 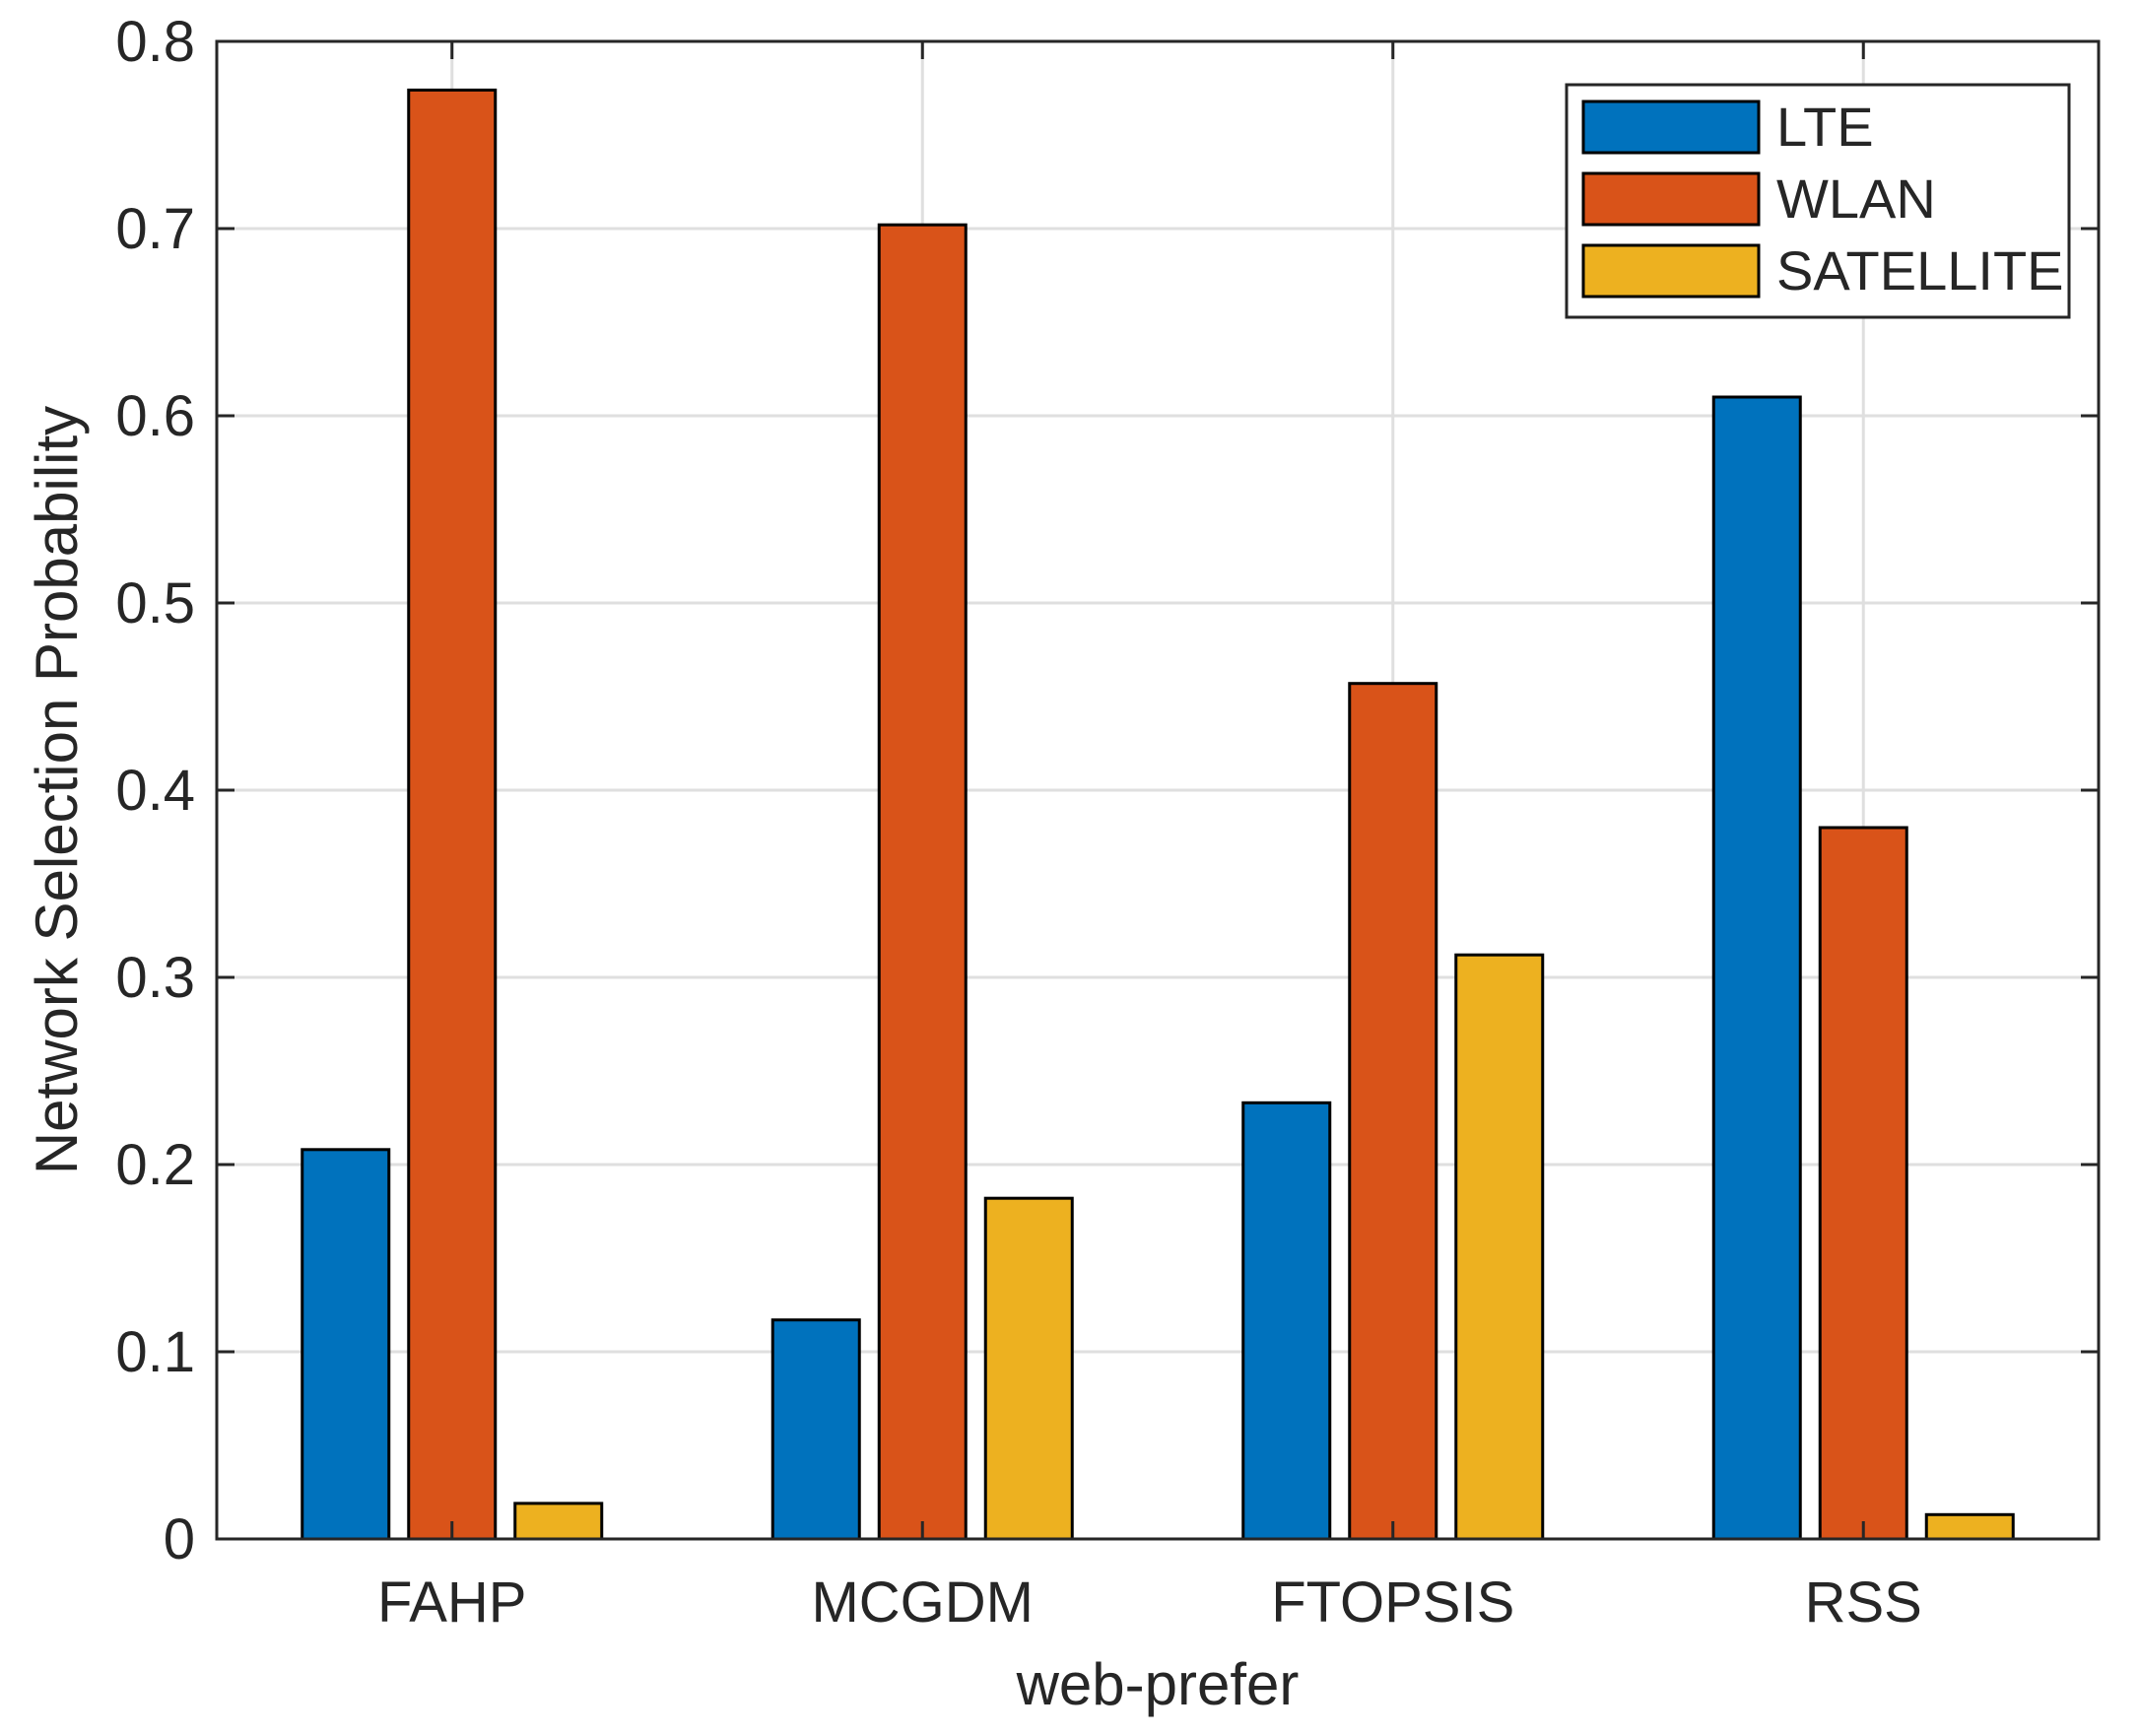 I want to click on legend-label-satellite: SATELLITE, so click(x=1920, y=270).